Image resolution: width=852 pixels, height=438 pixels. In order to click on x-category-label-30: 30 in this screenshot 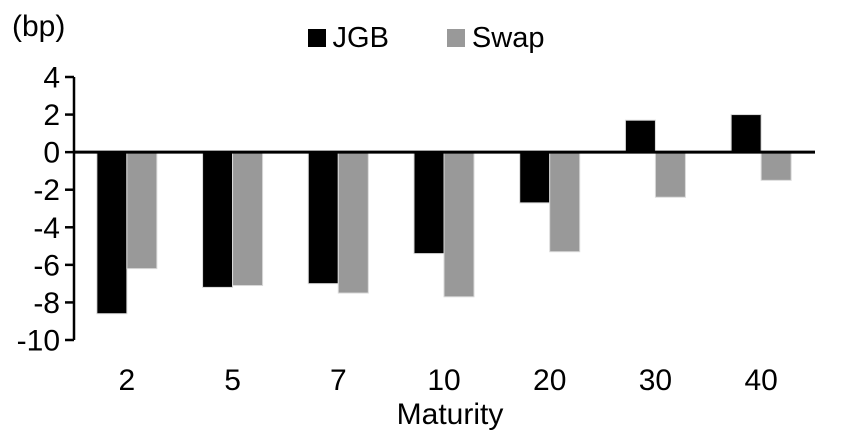, I will do `click(655, 380)`.